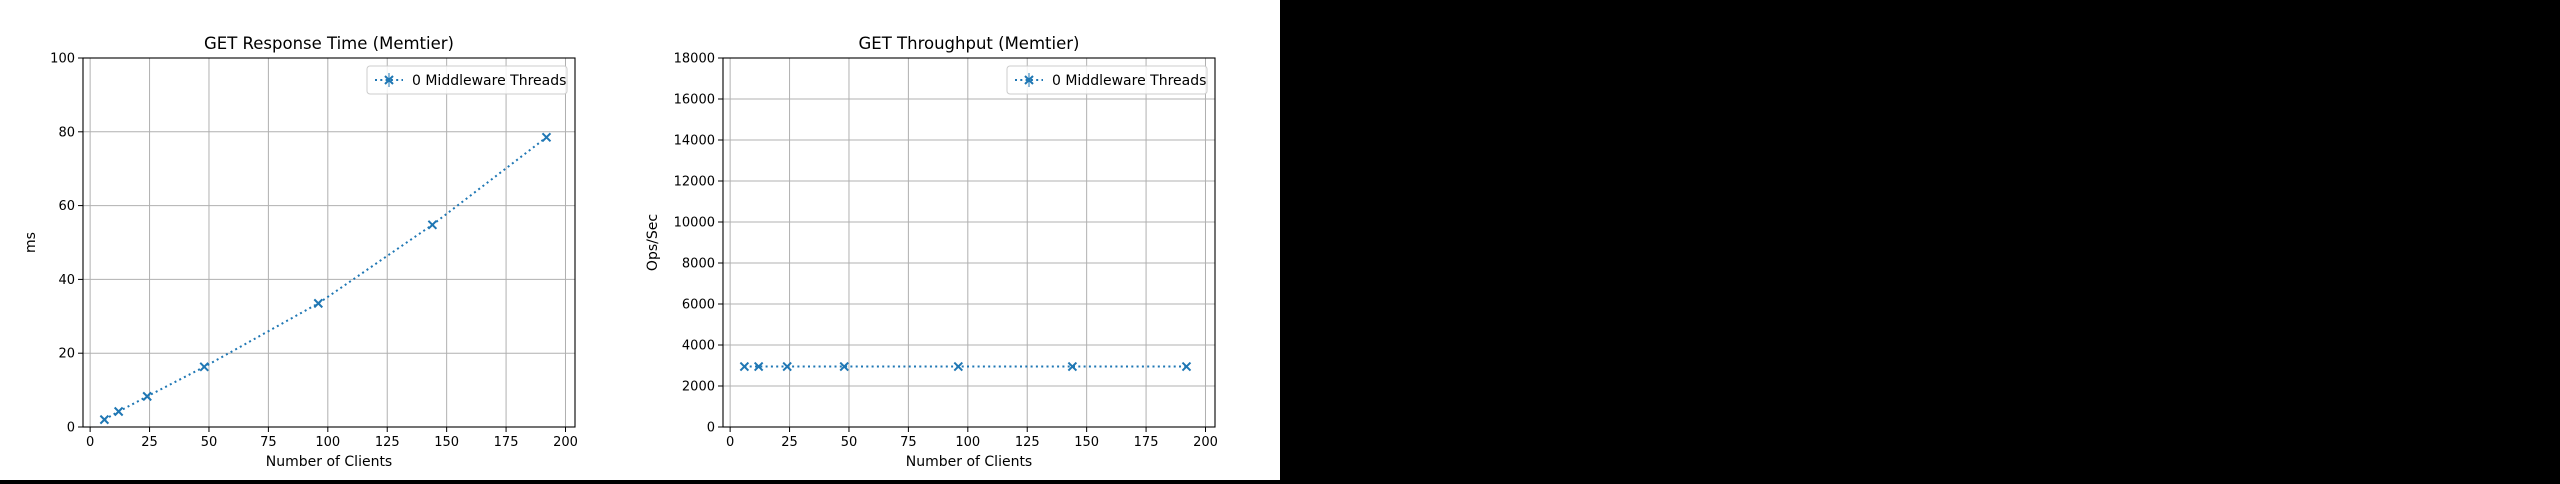  I want to click on response-time-axes-frame, so click(329, 242).